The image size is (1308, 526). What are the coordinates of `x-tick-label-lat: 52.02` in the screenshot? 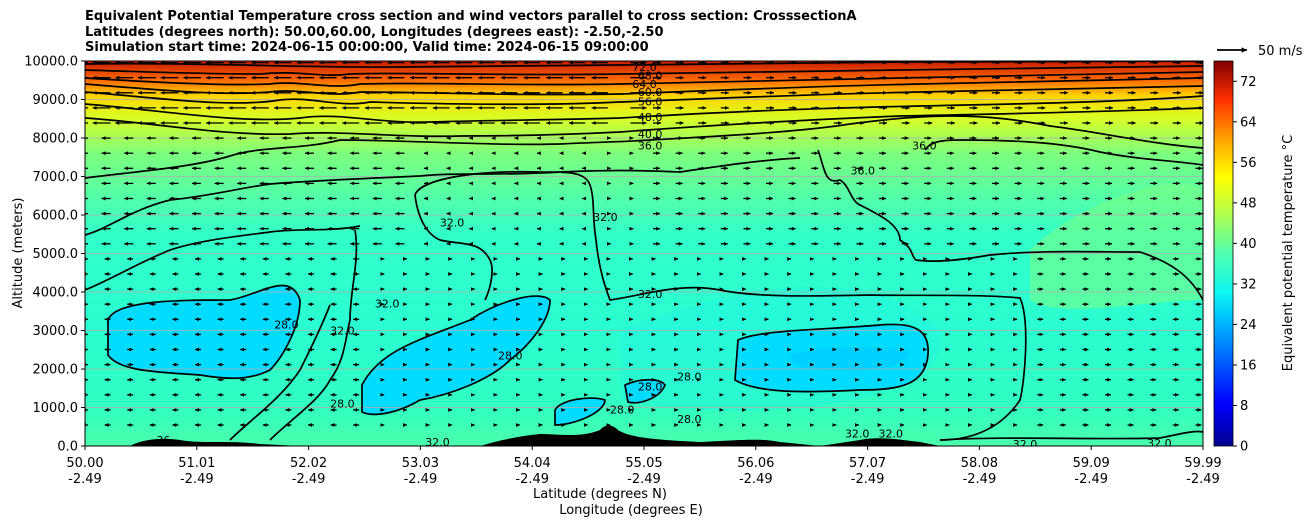 It's located at (308, 463).